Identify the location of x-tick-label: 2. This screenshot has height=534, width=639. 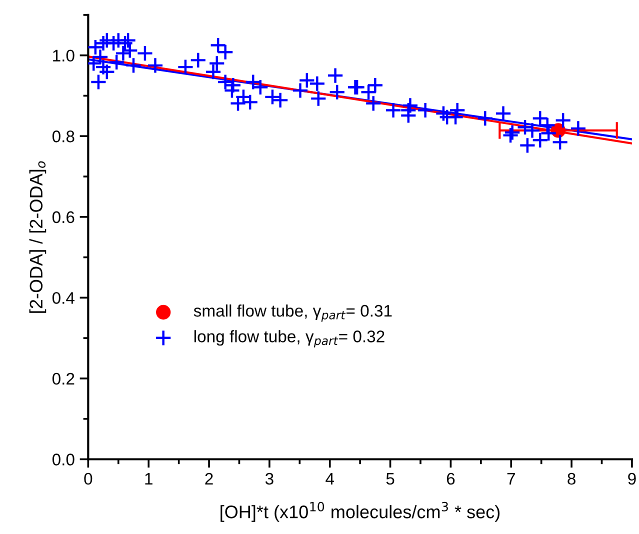
(209, 478).